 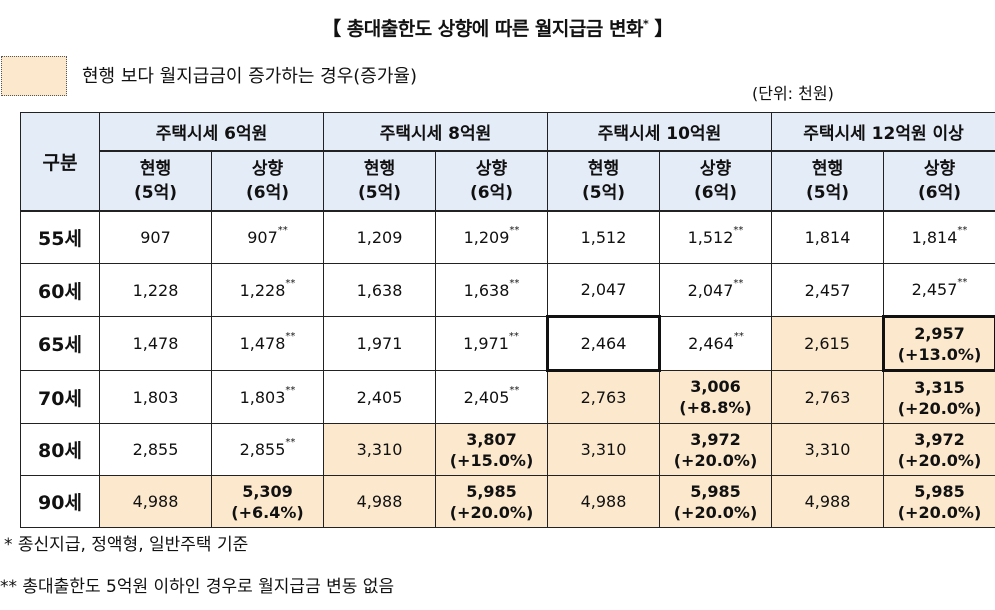 What do you see at coordinates (60, 290) in the screenshot?
I see `age-label: 60세` at bounding box center [60, 290].